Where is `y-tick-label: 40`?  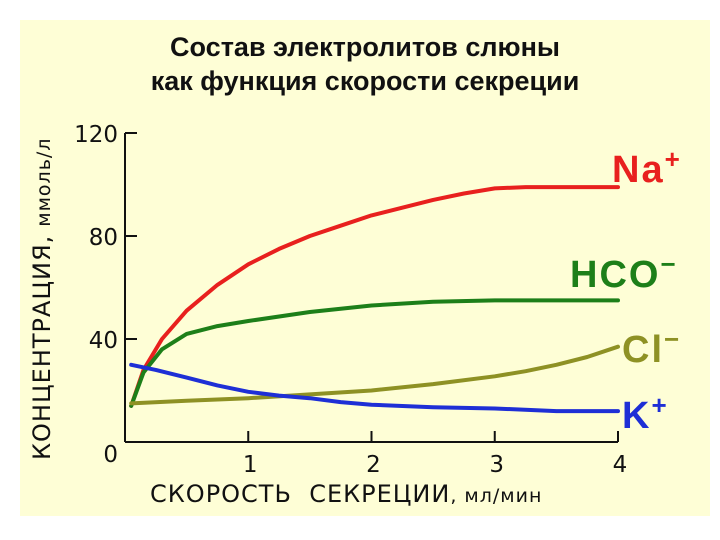 y-tick-label: 40 is located at coordinates (103, 341).